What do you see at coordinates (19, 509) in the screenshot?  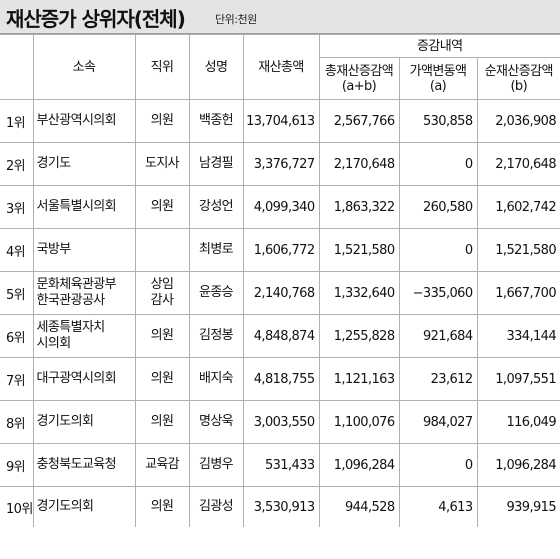 I see `rank-cell-line: 10위` at bounding box center [19, 509].